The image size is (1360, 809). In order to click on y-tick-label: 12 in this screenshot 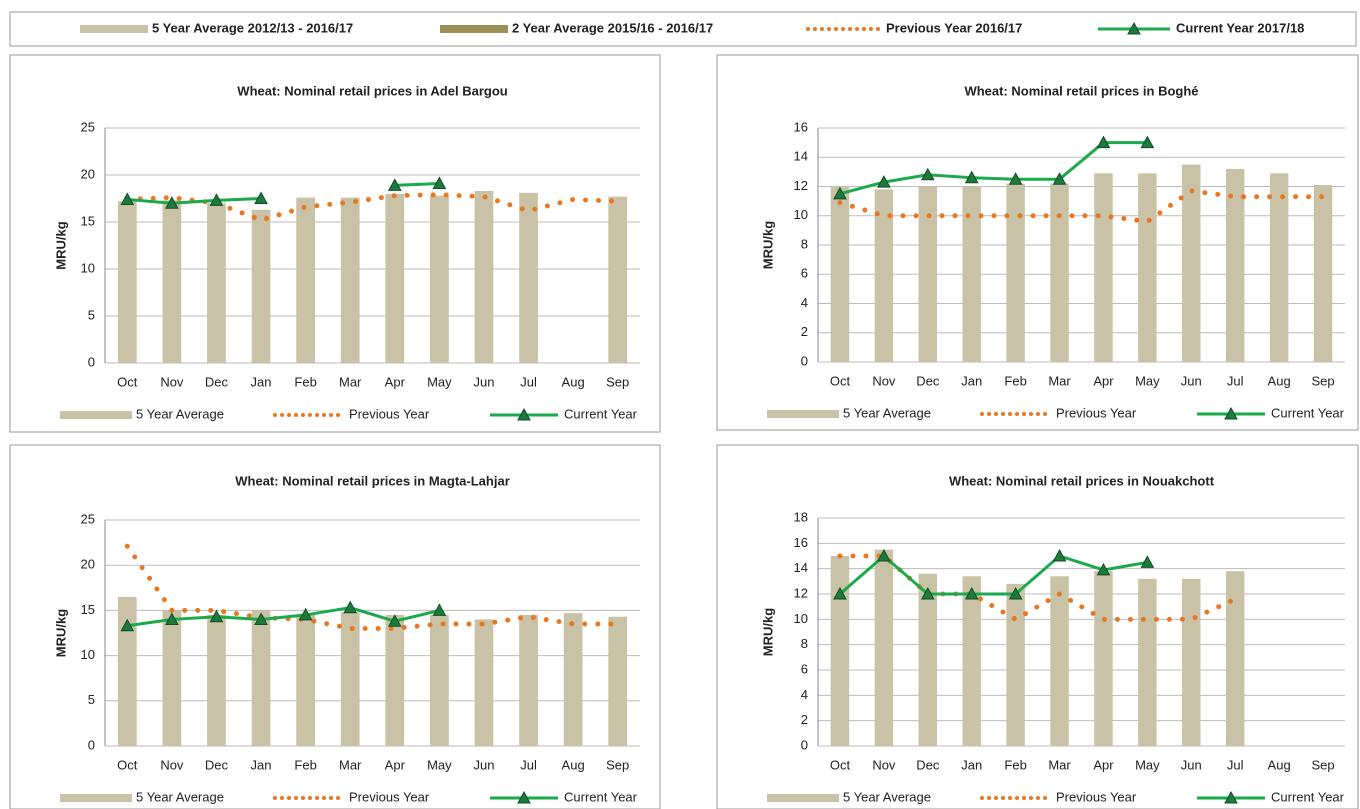, I will do `click(801, 592)`.